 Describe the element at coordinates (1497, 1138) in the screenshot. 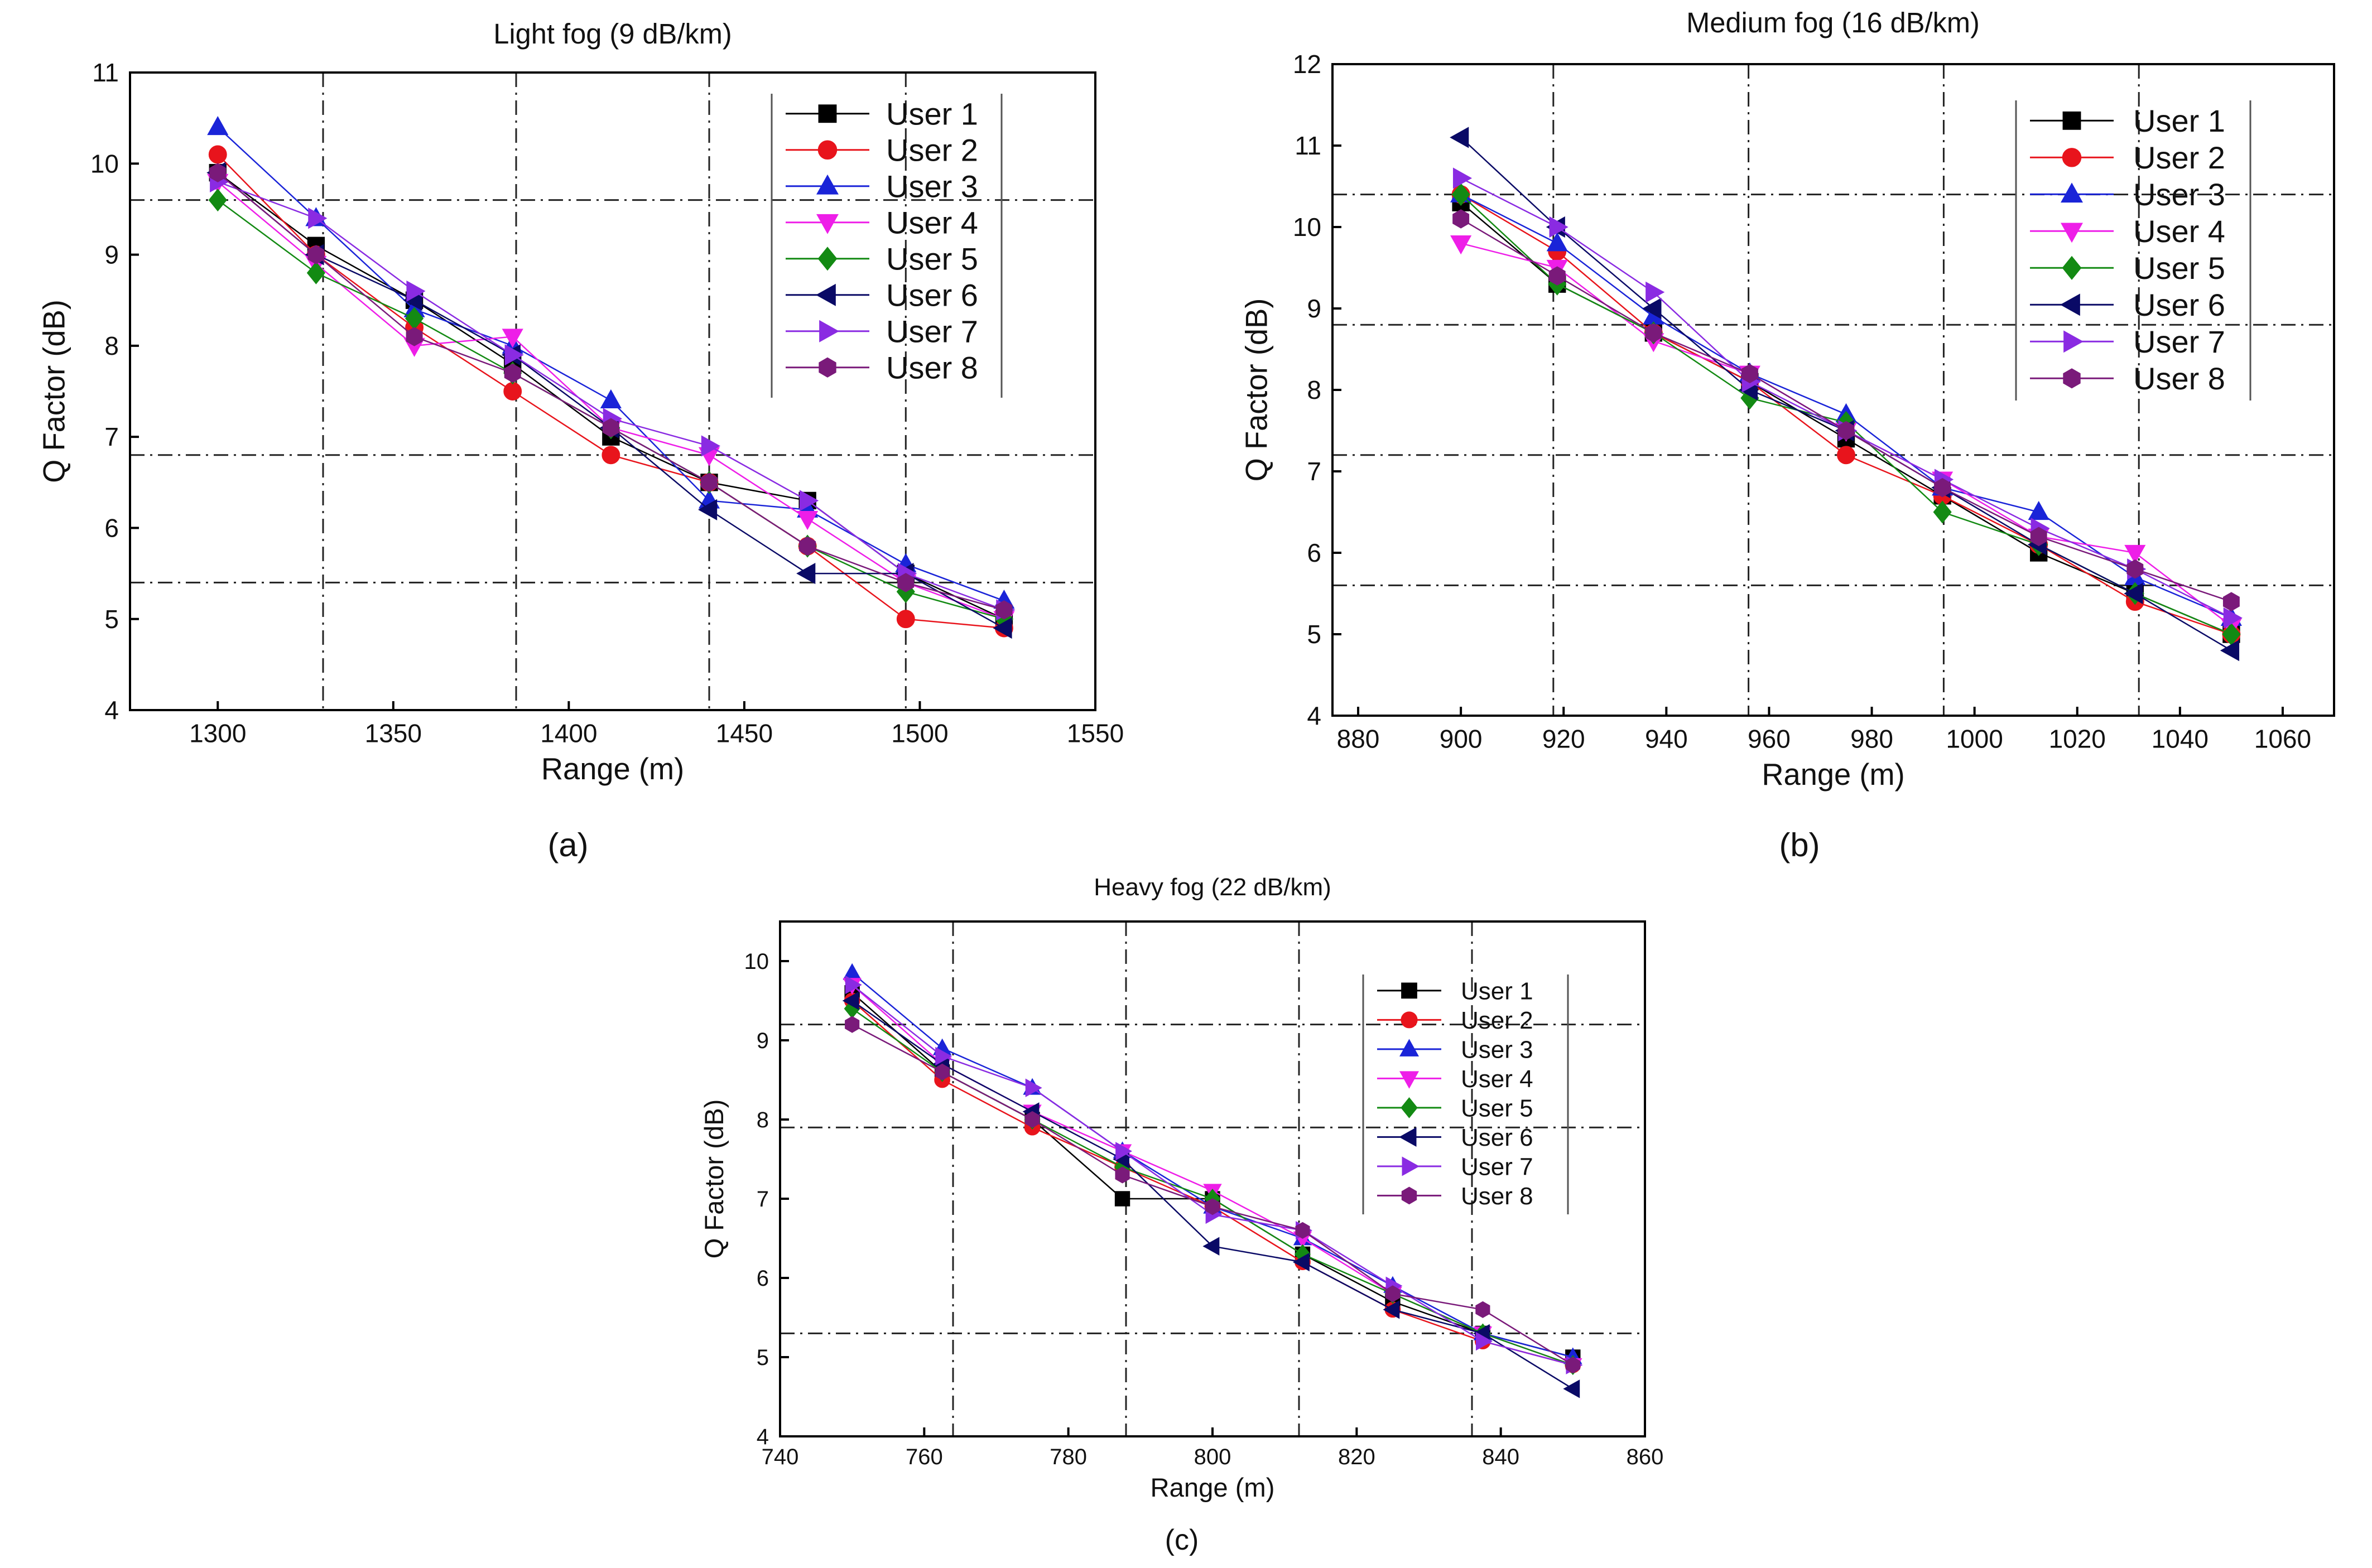

I see `legend-entry: User 6` at that location.